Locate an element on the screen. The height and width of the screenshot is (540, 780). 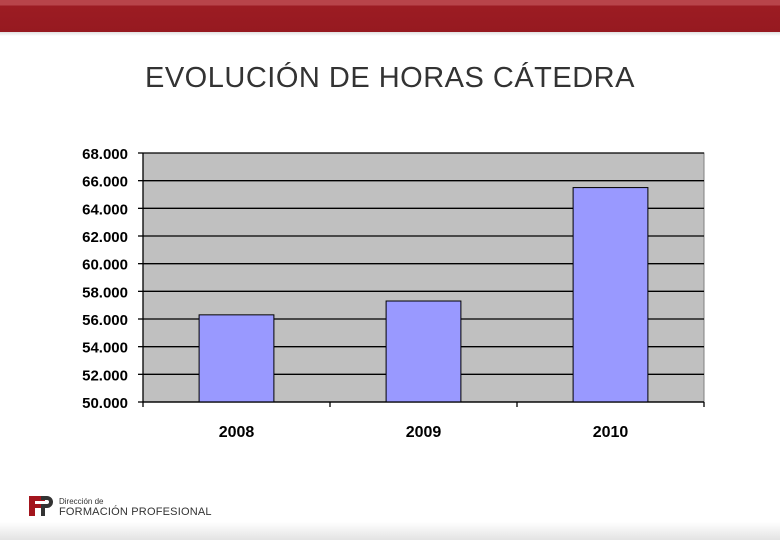
y-tick-label: 64.000 is located at coordinates (105, 209).